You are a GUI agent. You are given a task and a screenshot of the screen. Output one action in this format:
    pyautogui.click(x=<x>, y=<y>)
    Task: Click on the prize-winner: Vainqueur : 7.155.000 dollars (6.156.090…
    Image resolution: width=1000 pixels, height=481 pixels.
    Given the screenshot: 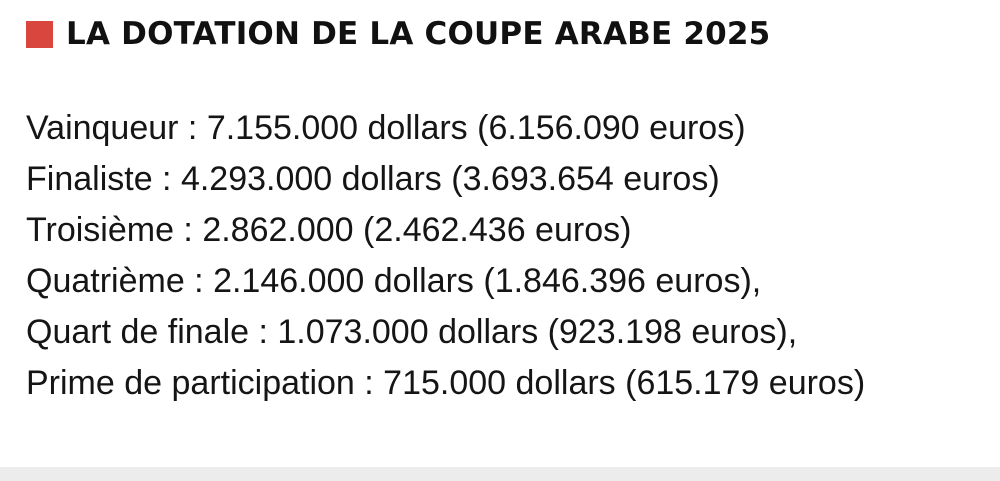 What is the action you would take?
    pyautogui.click(x=386, y=128)
    